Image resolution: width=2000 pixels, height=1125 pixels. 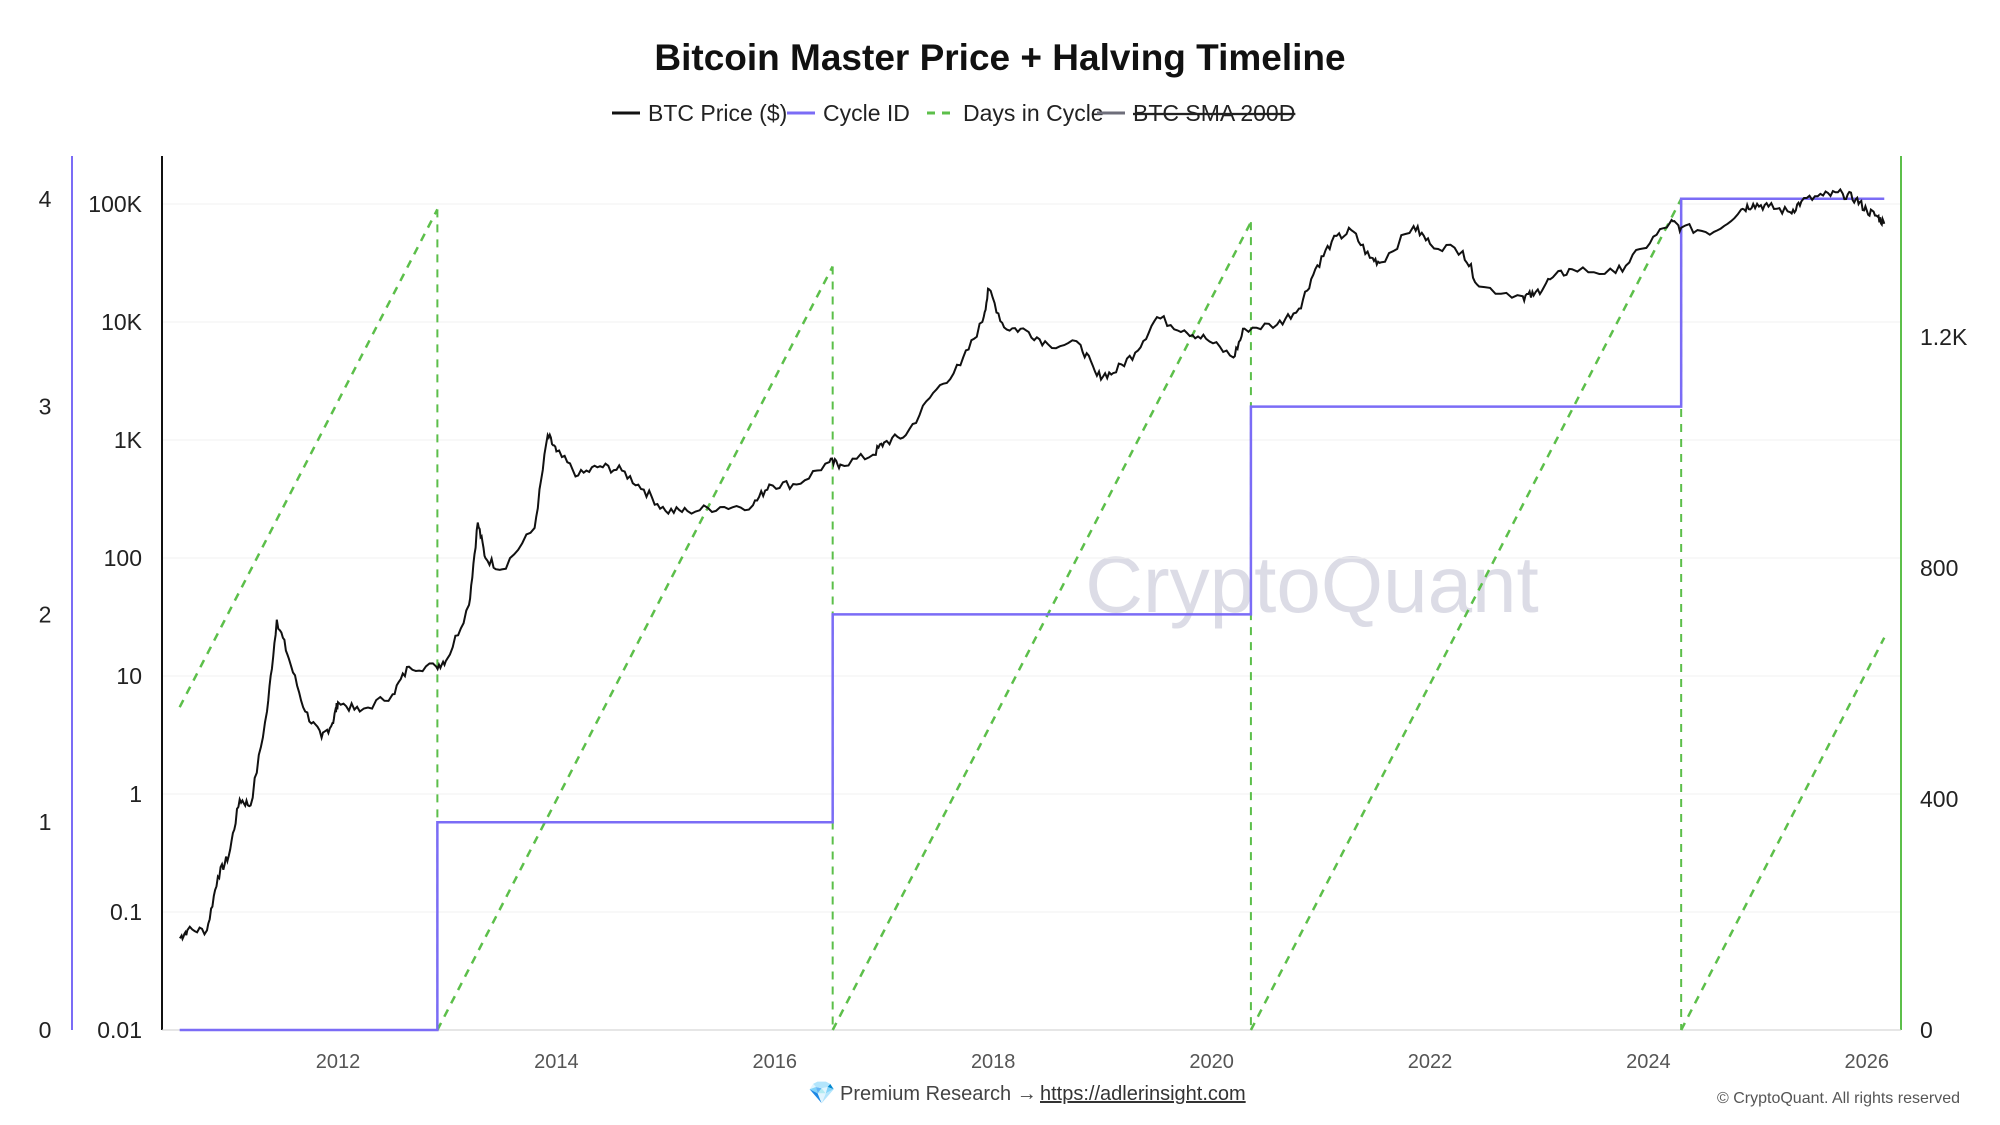 I want to click on cycle-tick-label: 3, so click(x=45, y=407).